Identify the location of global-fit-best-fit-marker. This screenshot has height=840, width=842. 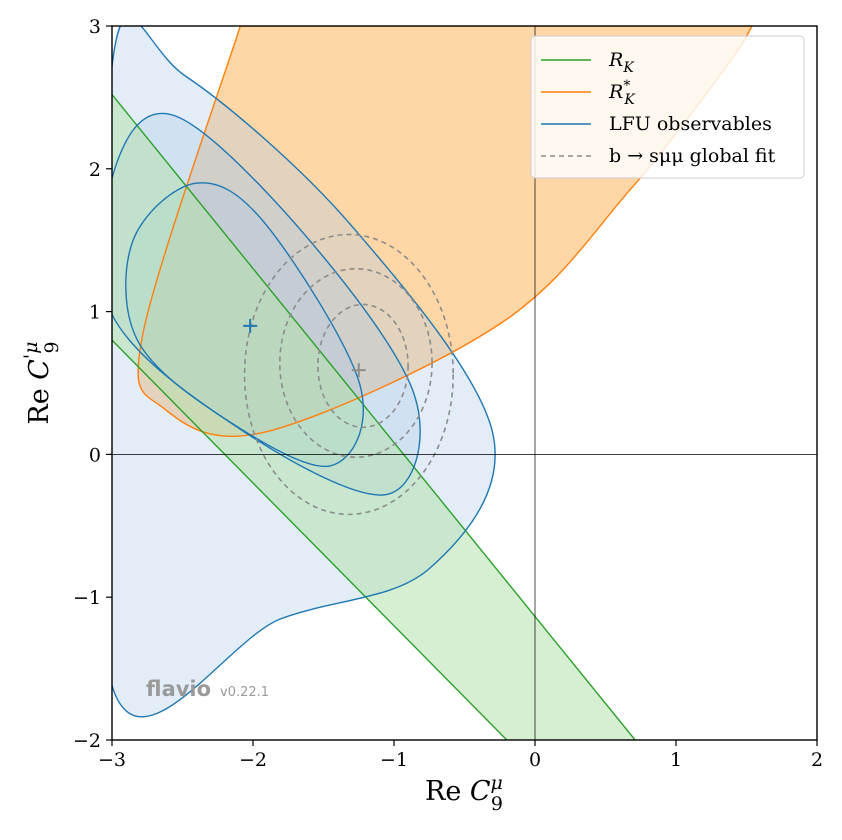
(358, 370).